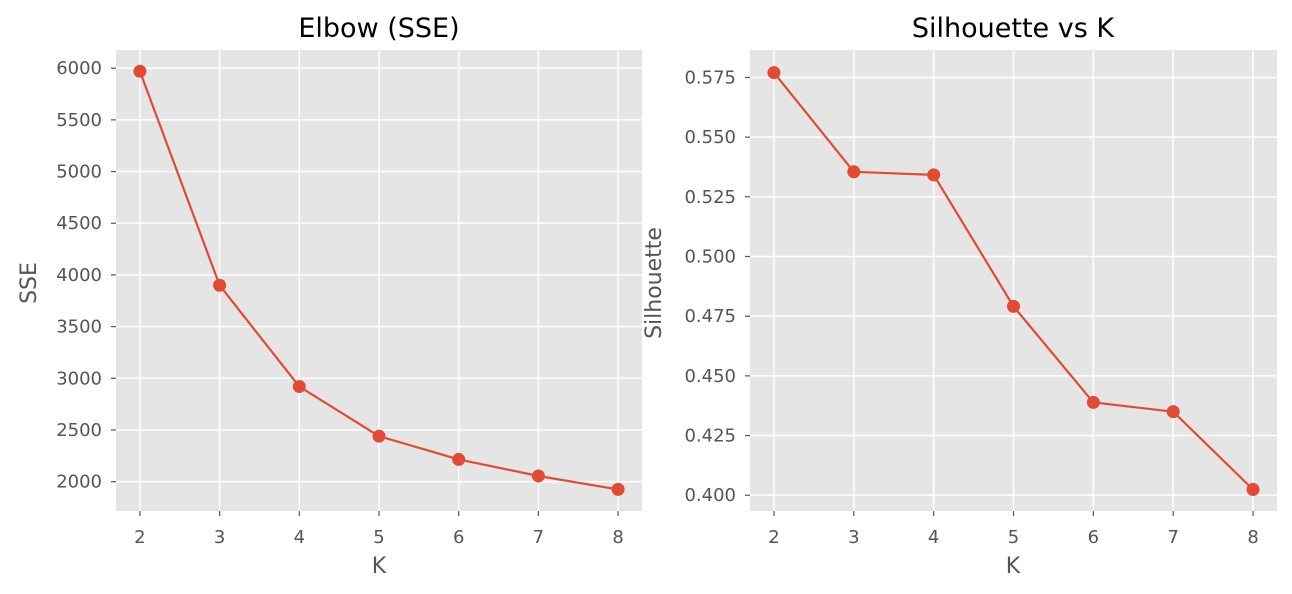  I want to click on y-tick-label: 6000, so click(79, 68).